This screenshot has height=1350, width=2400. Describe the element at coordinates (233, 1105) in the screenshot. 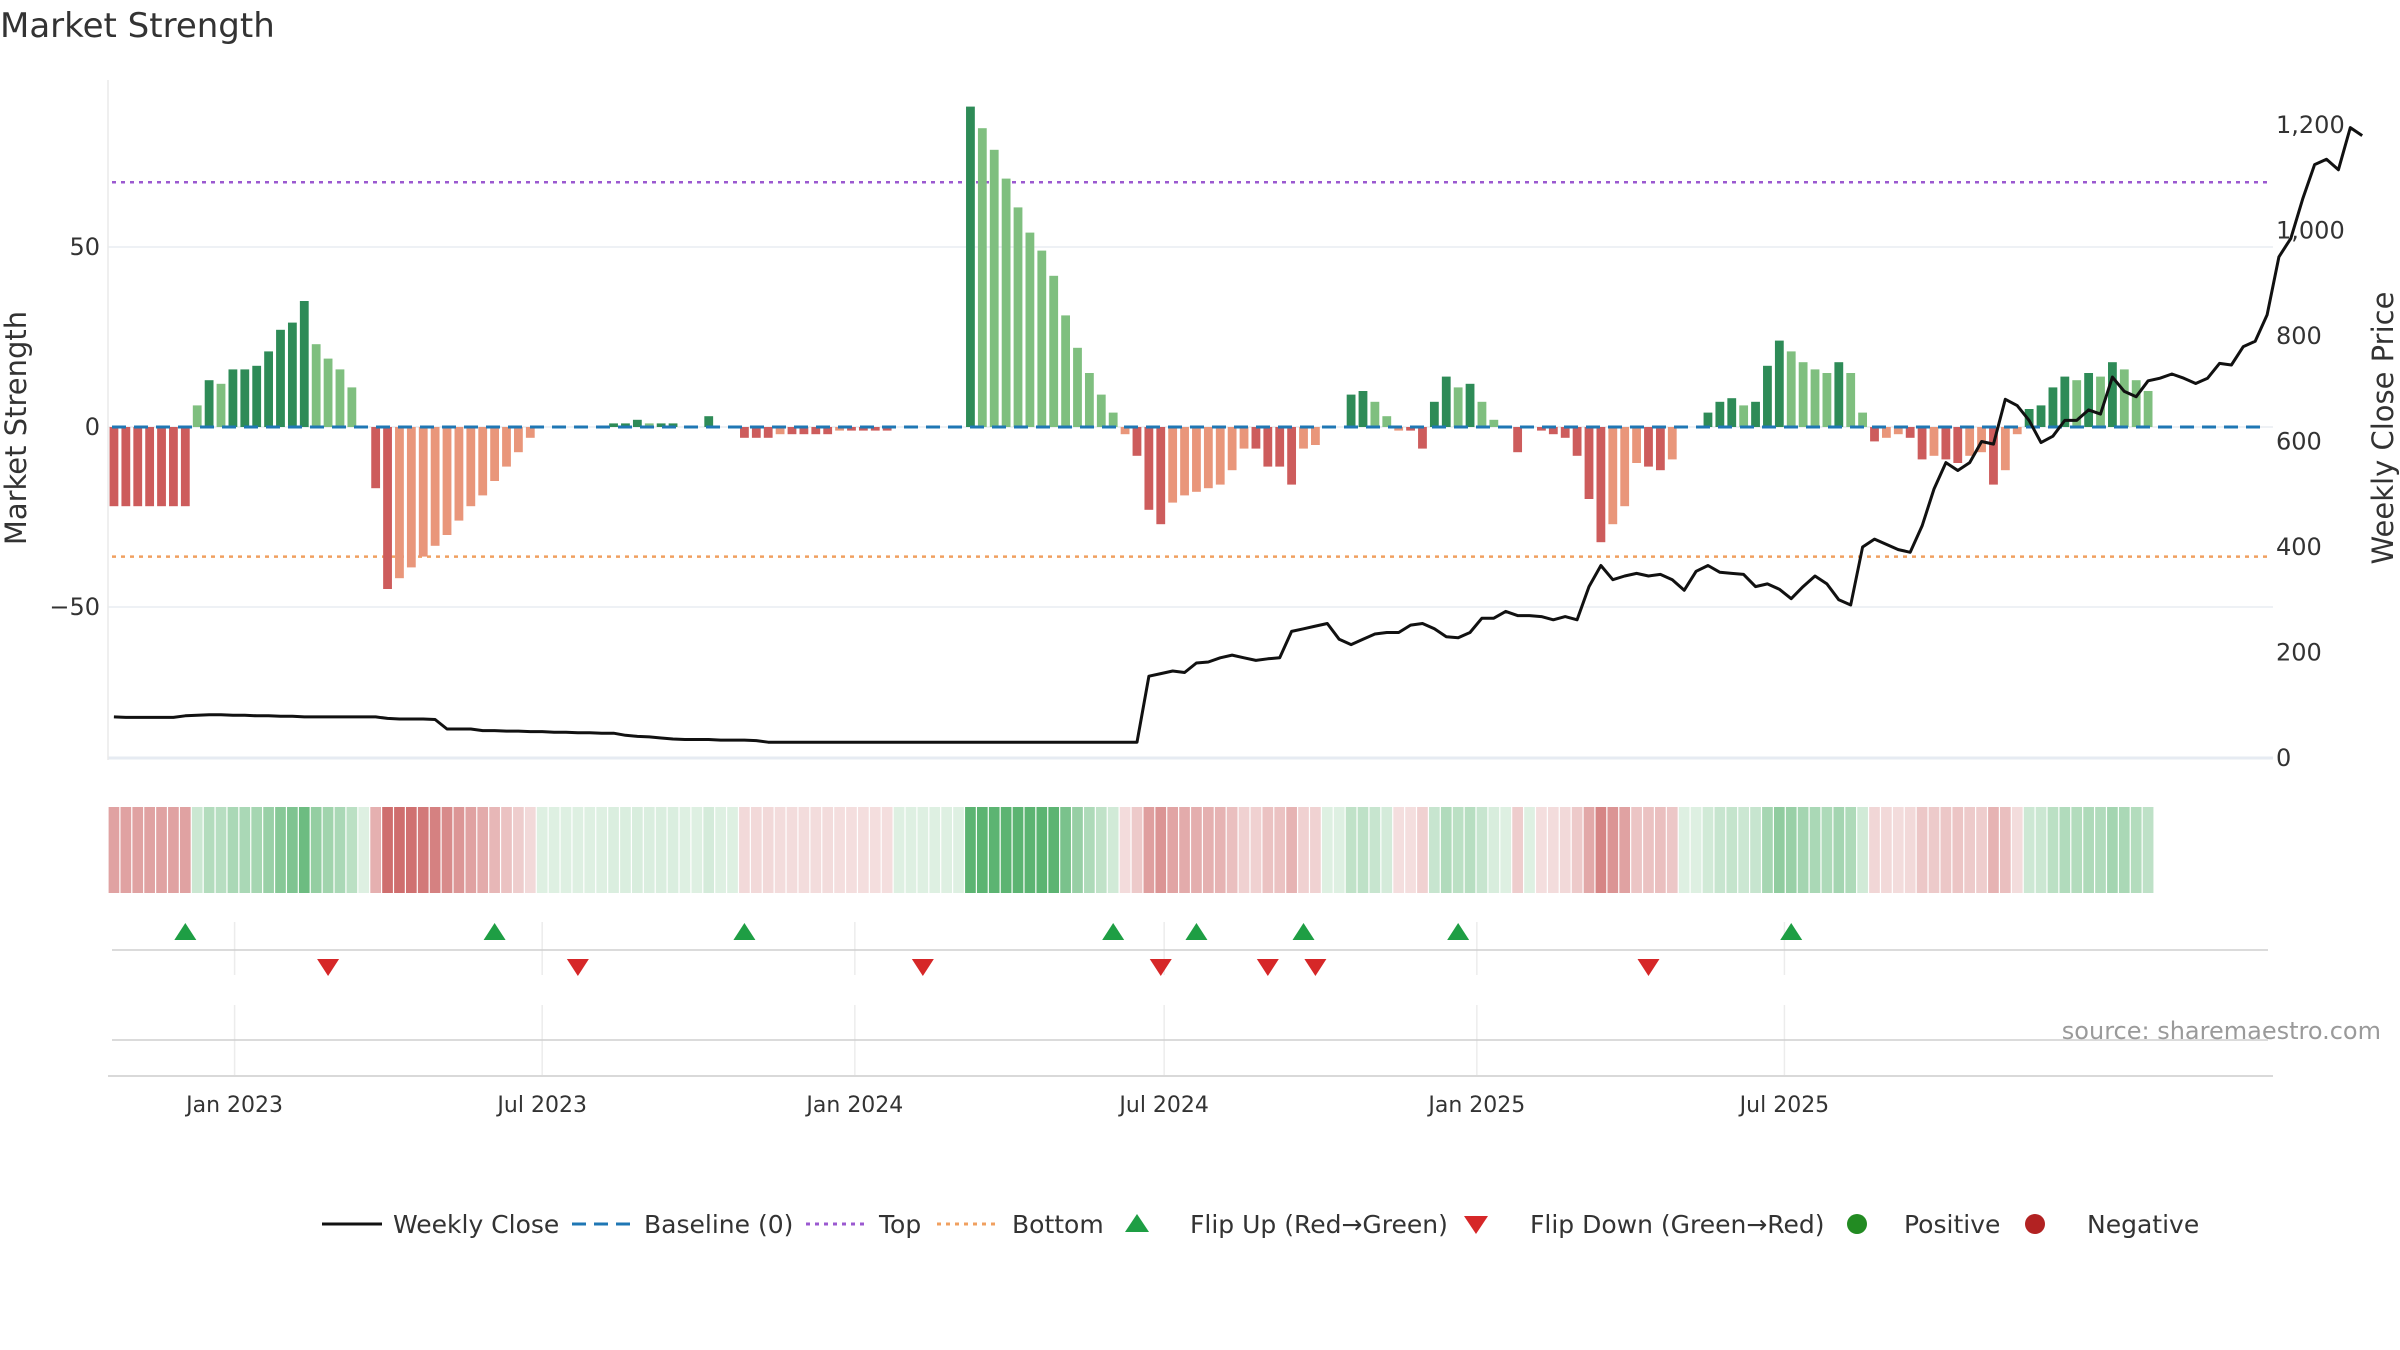

I see `x-axis-tick-label: Jan 2023` at that location.